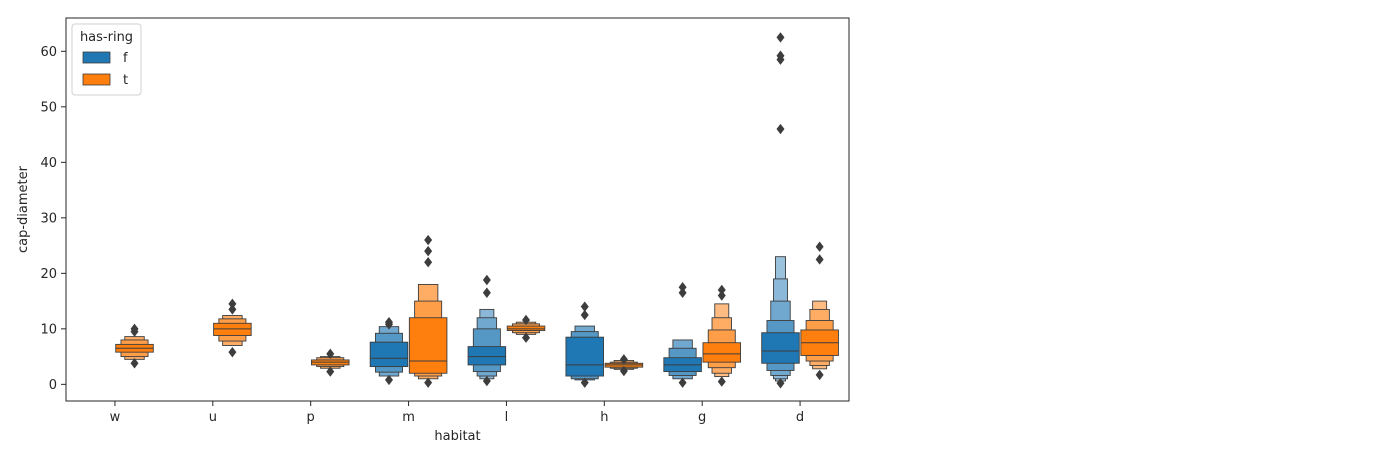 The width and height of the screenshot is (1400, 465). I want to click on legend: has-ring ft, so click(106, 59).